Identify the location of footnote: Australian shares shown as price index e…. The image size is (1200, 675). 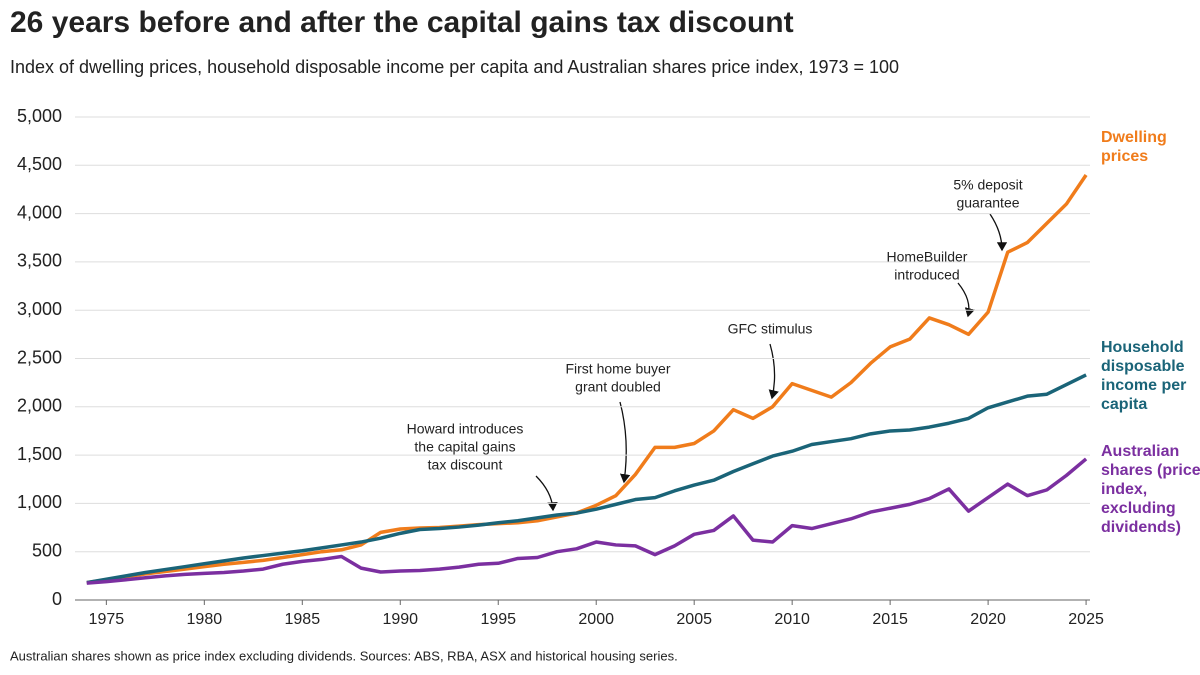
(344, 655).